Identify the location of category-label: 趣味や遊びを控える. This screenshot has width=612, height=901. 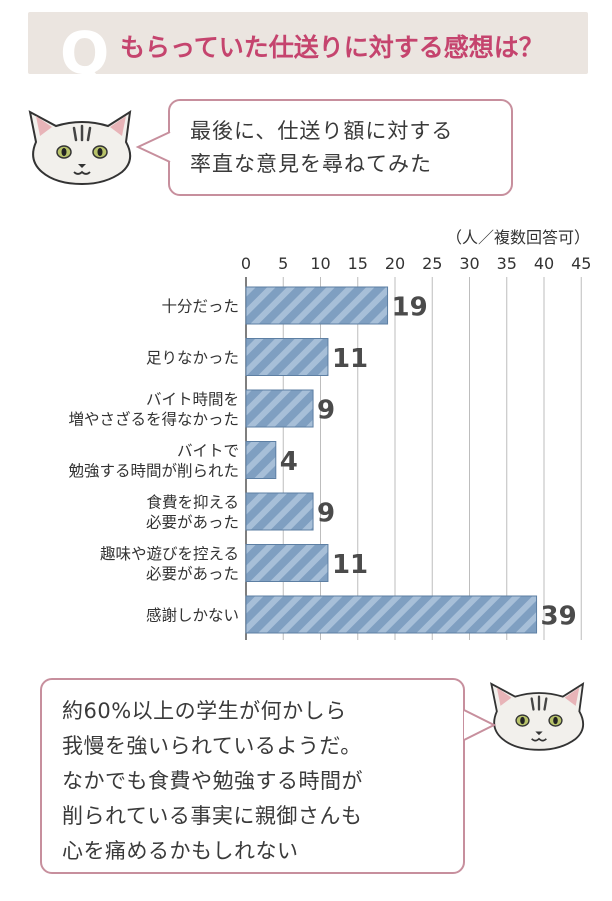
(169, 554).